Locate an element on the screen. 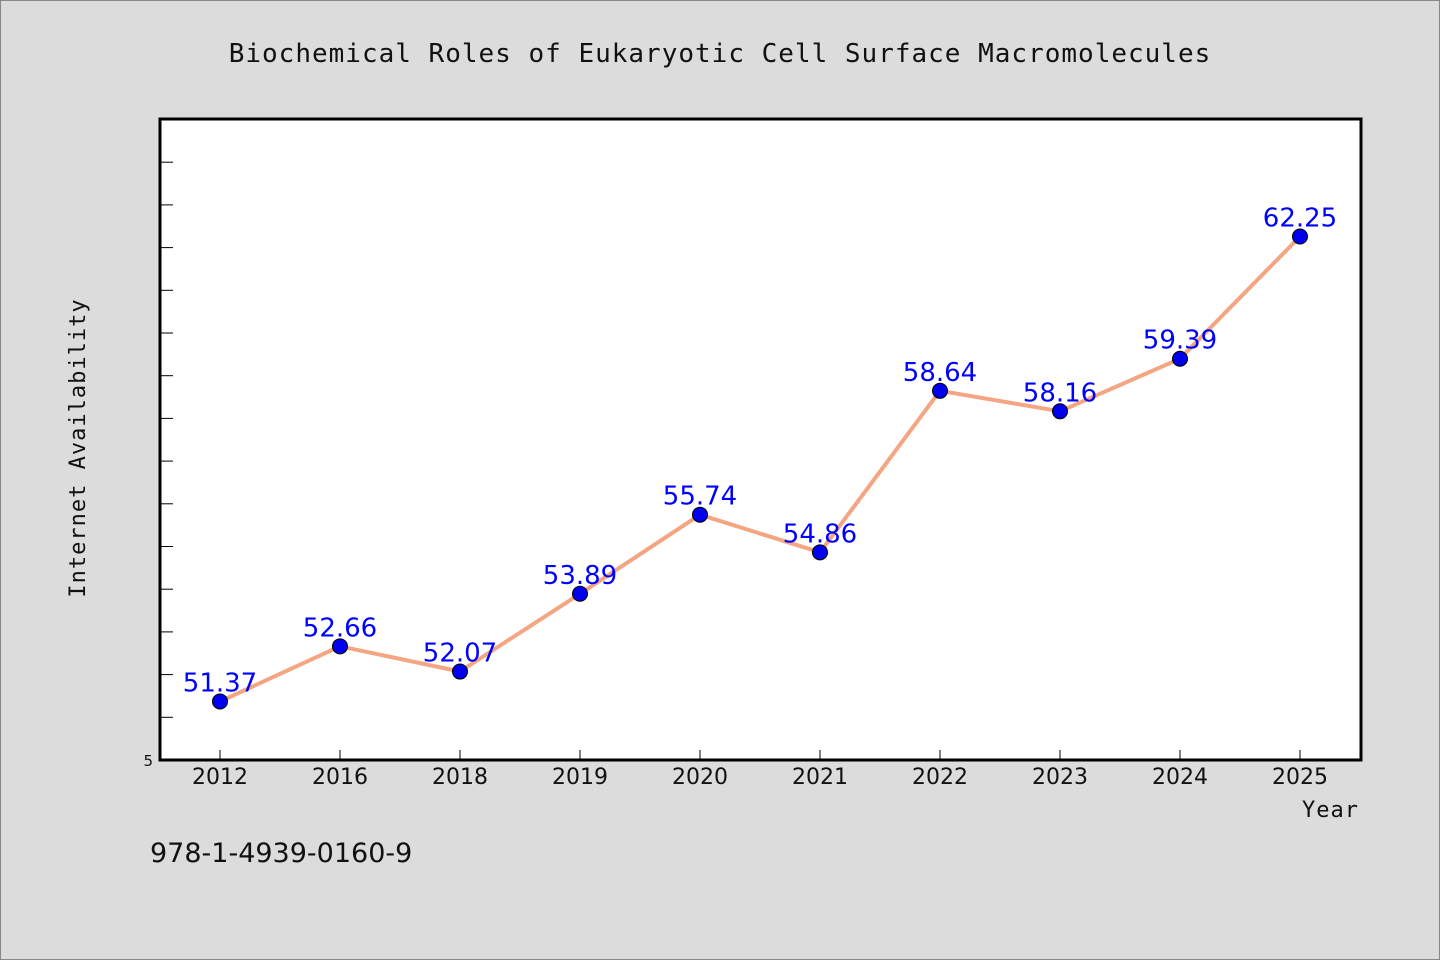 Image resolution: width=1440 pixels, height=960 pixels. data-label: 58.16 is located at coordinates (1060, 393).